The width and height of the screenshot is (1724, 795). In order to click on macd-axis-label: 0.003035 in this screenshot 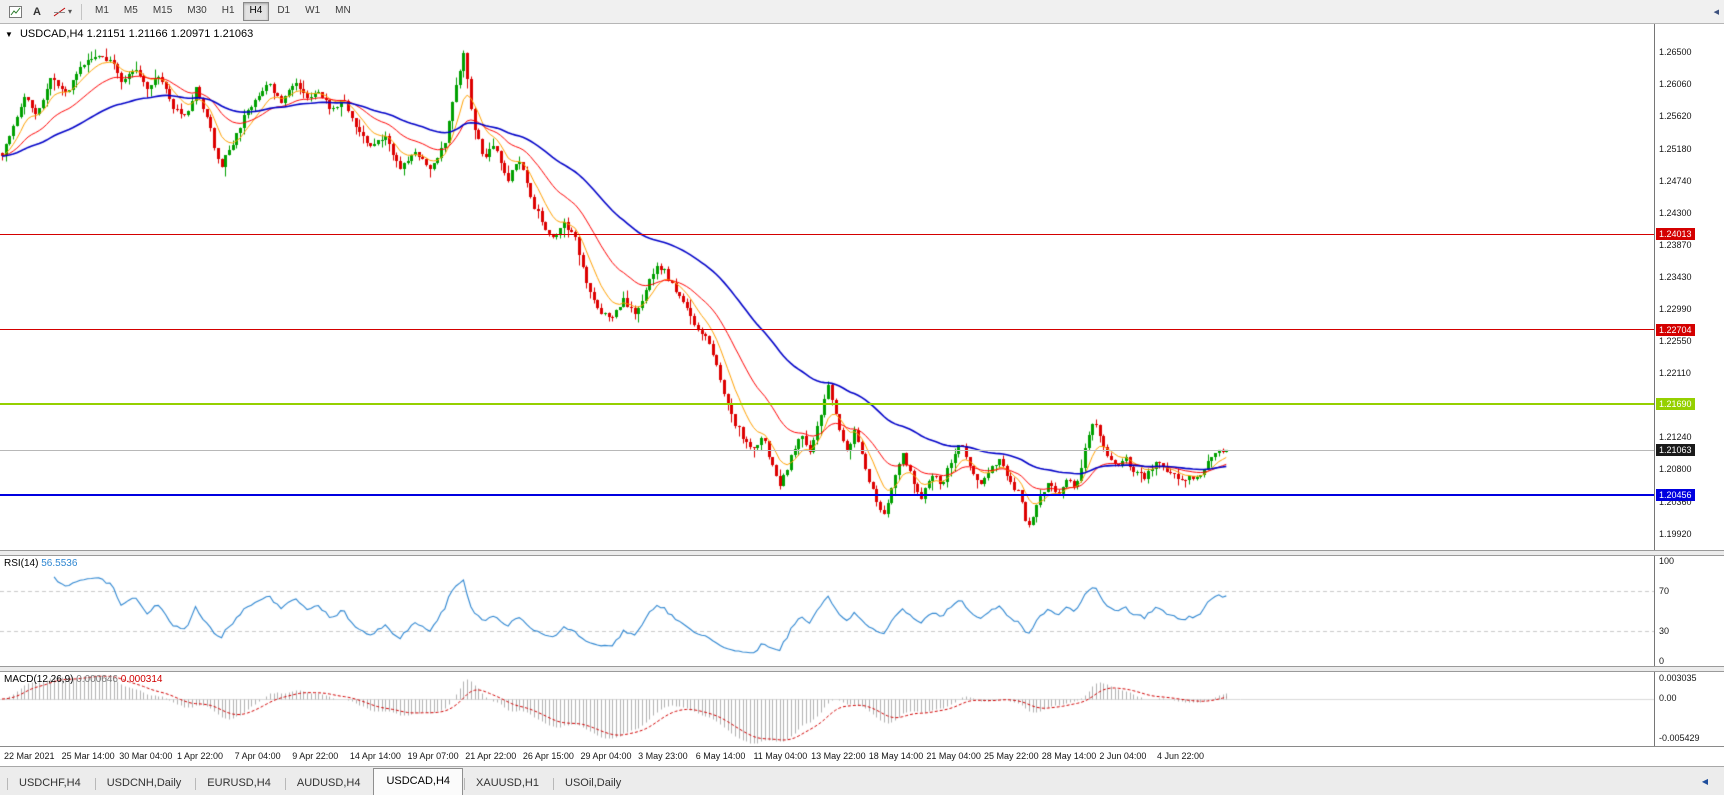, I will do `click(1678, 678)`.